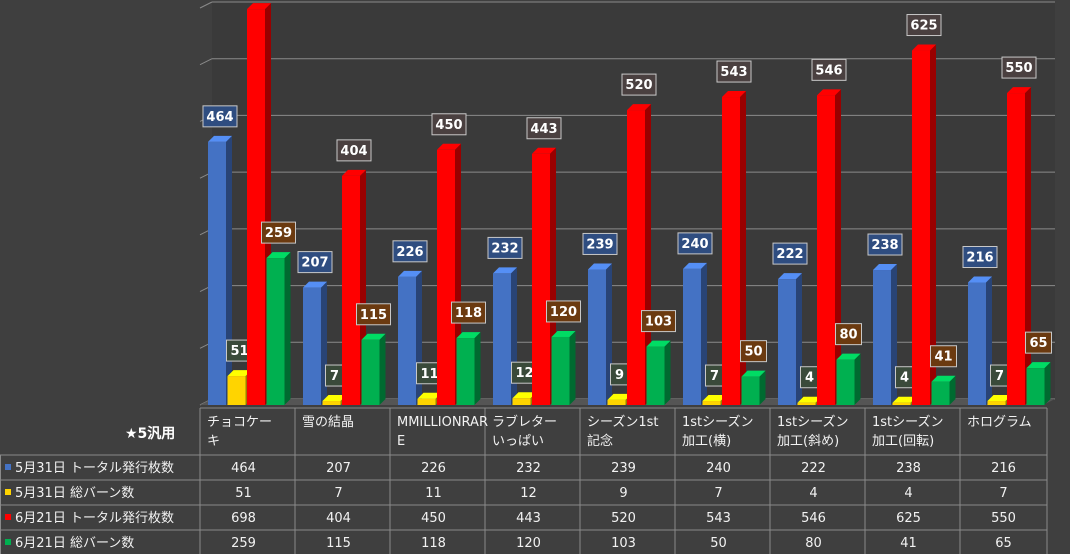 Image resolution: width=1070 pixels, height=554 pixels. What do you see at coordinates (908, 468) in the screenshot?
I see `table-cell: 238` at bounding box center [908, 468].